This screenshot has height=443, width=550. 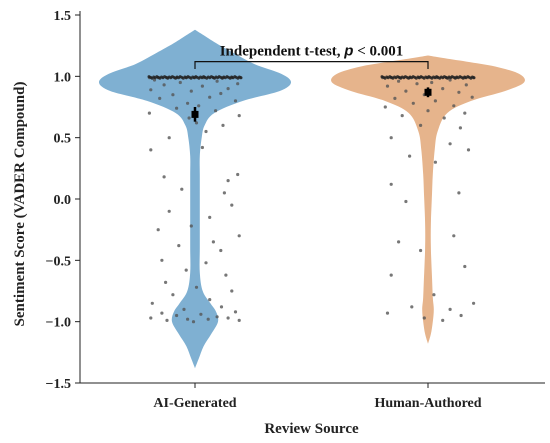 I want to click on x-tick-label-ai-generated: AI-Generated, so click(x=194, y=403).